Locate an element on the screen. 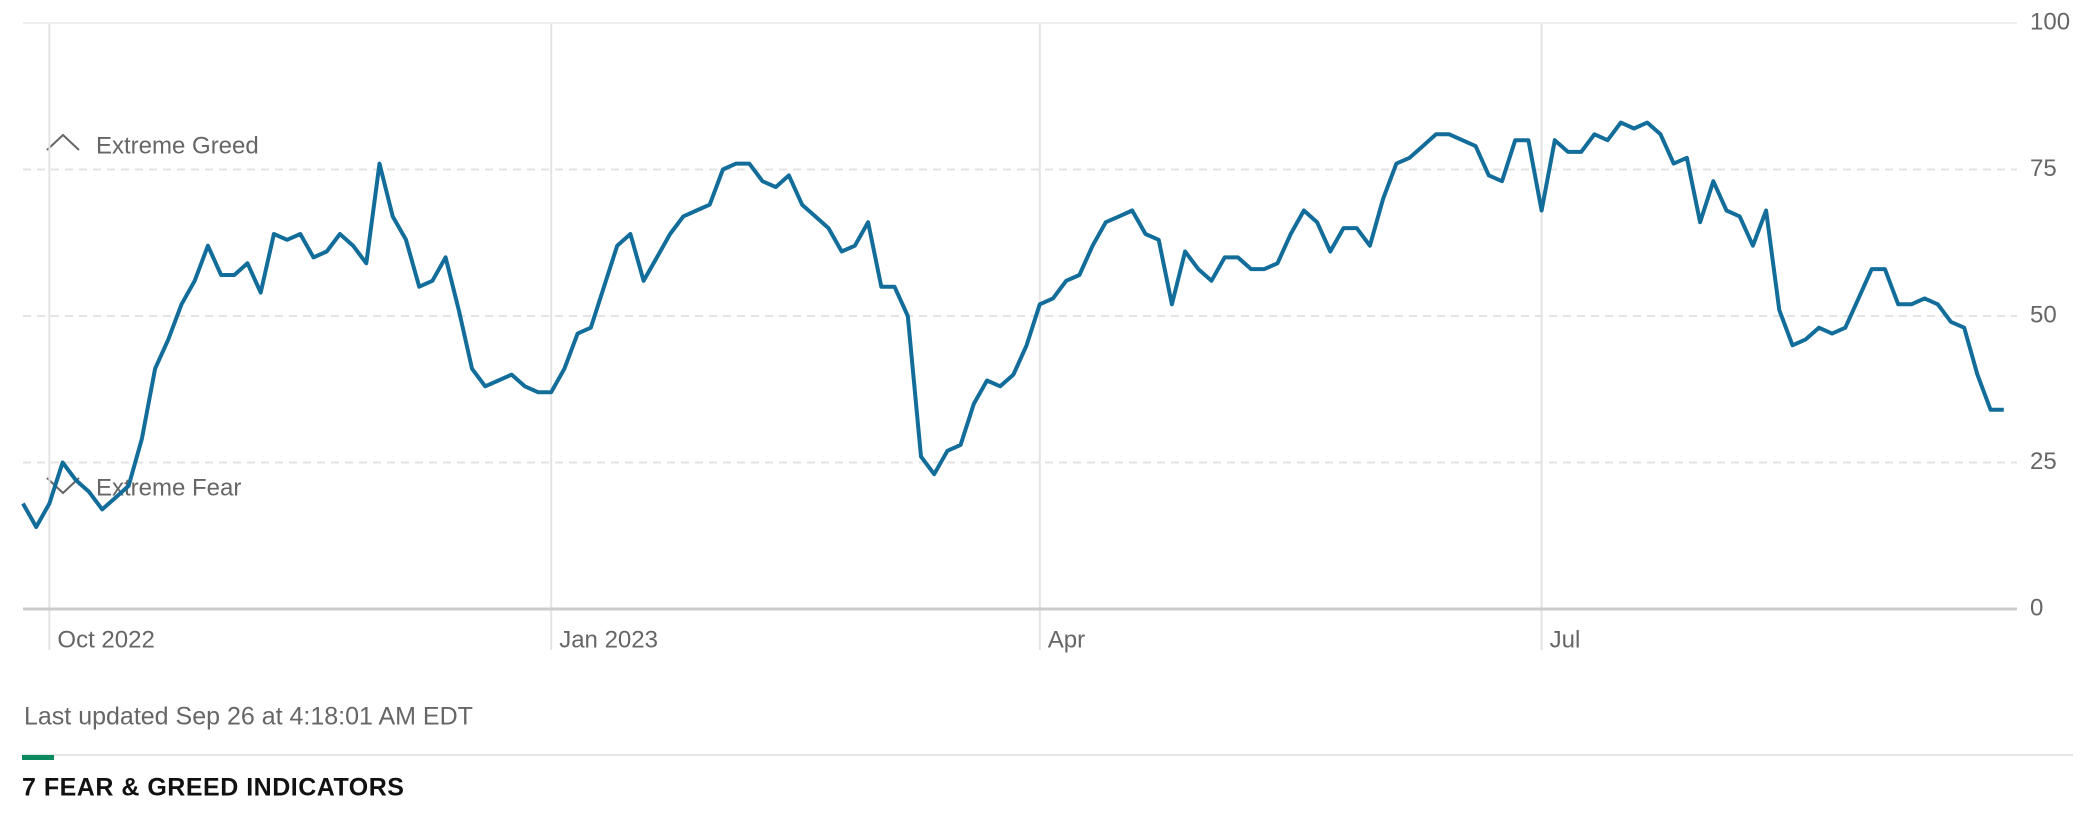 This screenshot has width=2100, height=838. y-tick-label: 50 is located at coordinates (2043, 314).